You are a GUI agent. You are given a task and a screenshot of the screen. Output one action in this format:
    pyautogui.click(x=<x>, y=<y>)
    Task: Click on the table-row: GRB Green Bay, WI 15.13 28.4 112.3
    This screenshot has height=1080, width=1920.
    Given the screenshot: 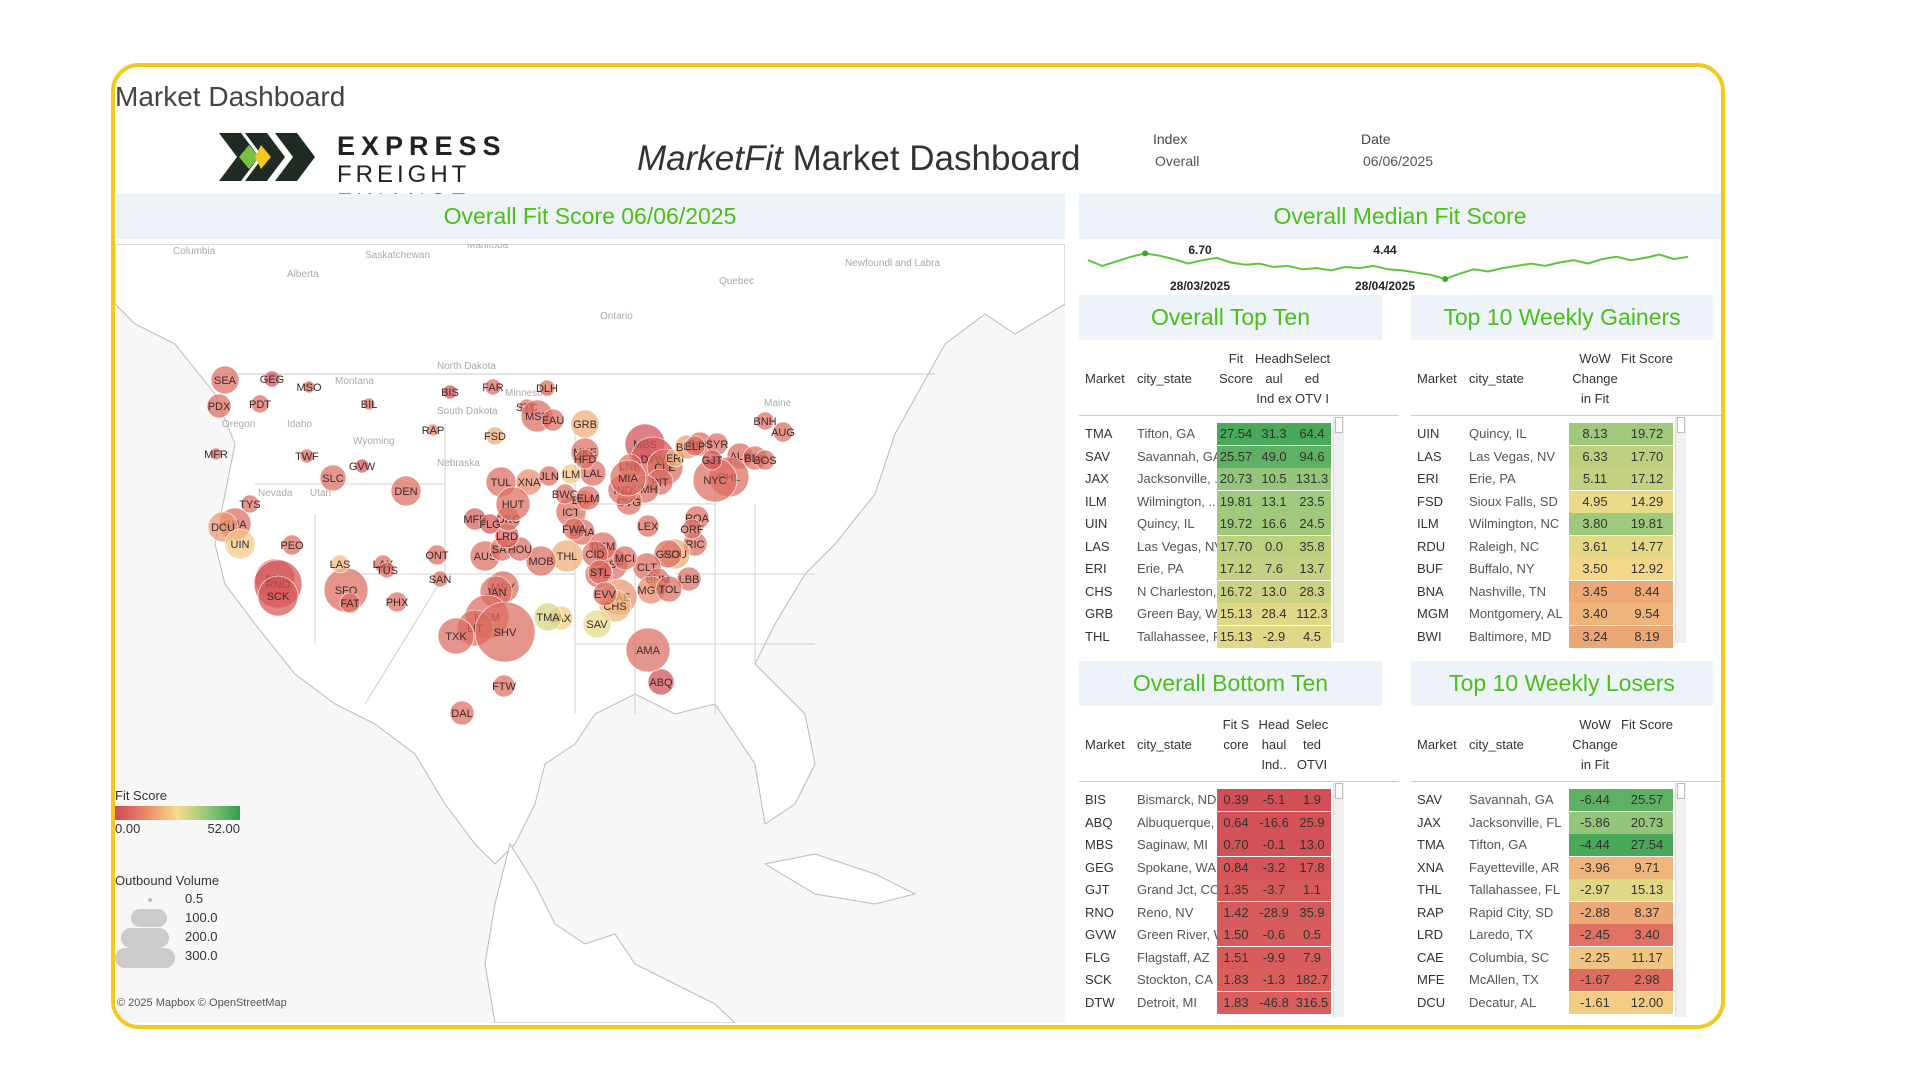 What is the action you would take?
    pyautogui.click(x=1239, y=614)
    